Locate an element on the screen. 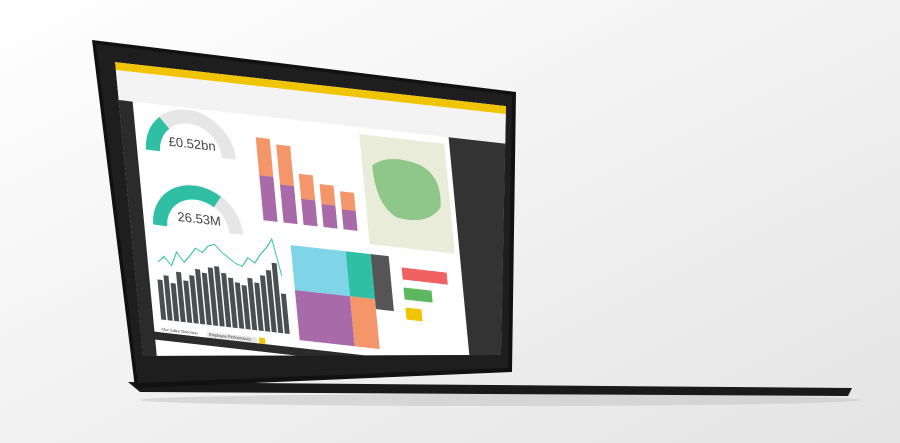 The image size is (900, 443). gauge-value: 26.53M is located at coordinates (199, 219).